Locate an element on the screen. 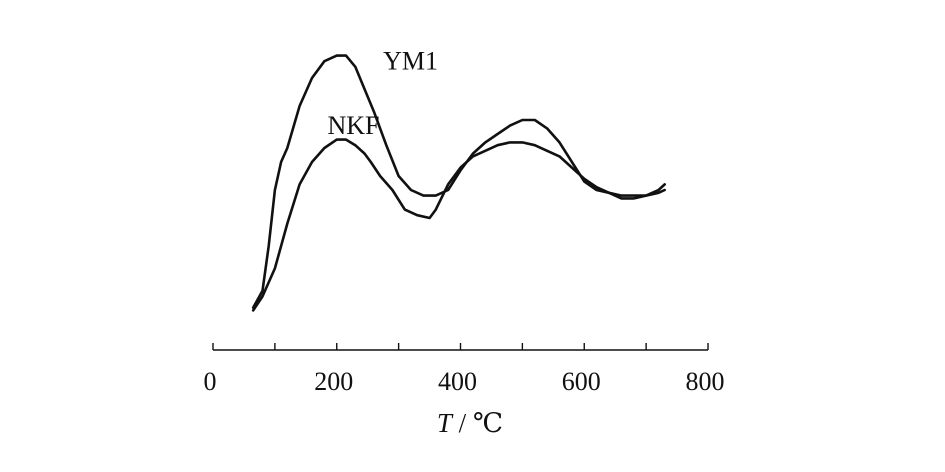 This screenshot has height=472, width=945. x-tick-label-400: 400 is located at coordinates (457, 381).